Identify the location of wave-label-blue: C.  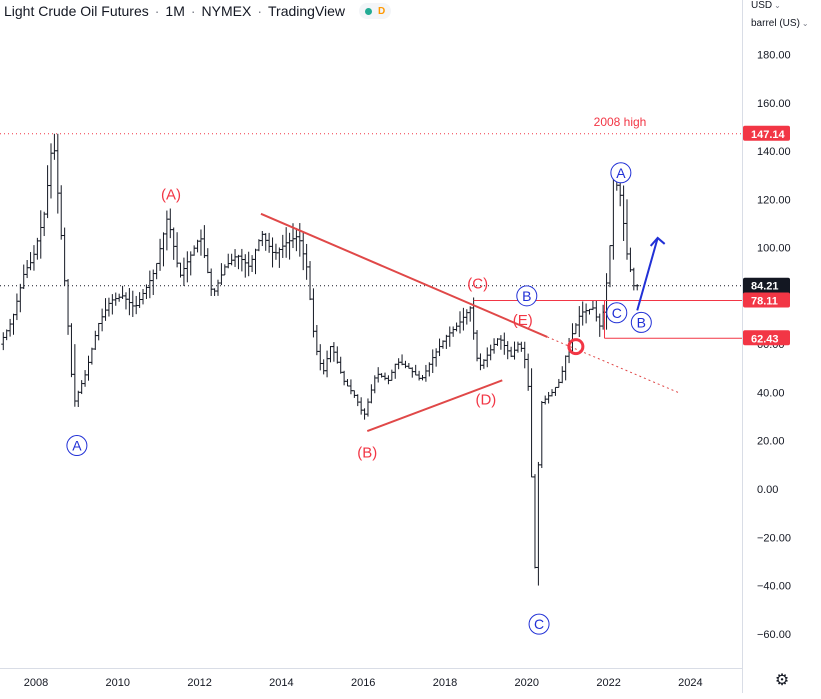
(539, 624).